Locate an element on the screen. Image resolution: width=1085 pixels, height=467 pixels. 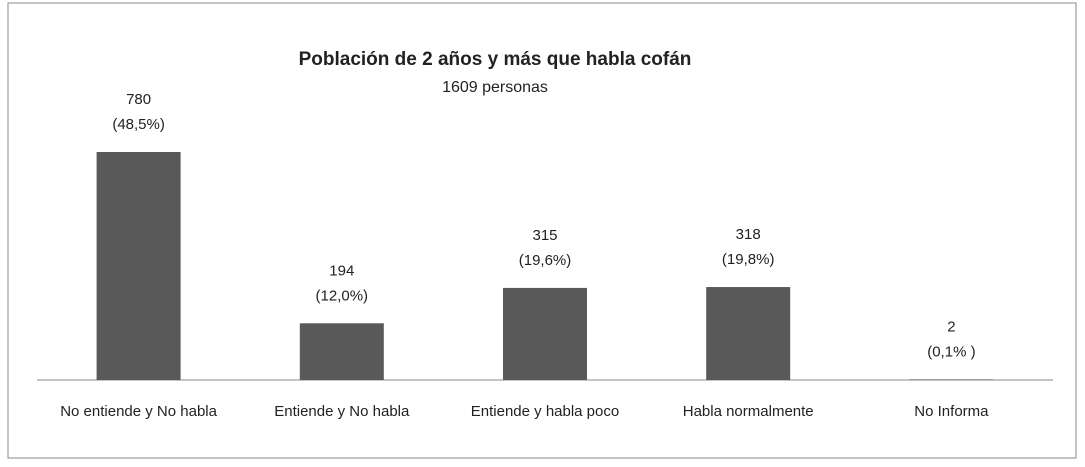
value-label: 315 is located at coordinates (544, 235).